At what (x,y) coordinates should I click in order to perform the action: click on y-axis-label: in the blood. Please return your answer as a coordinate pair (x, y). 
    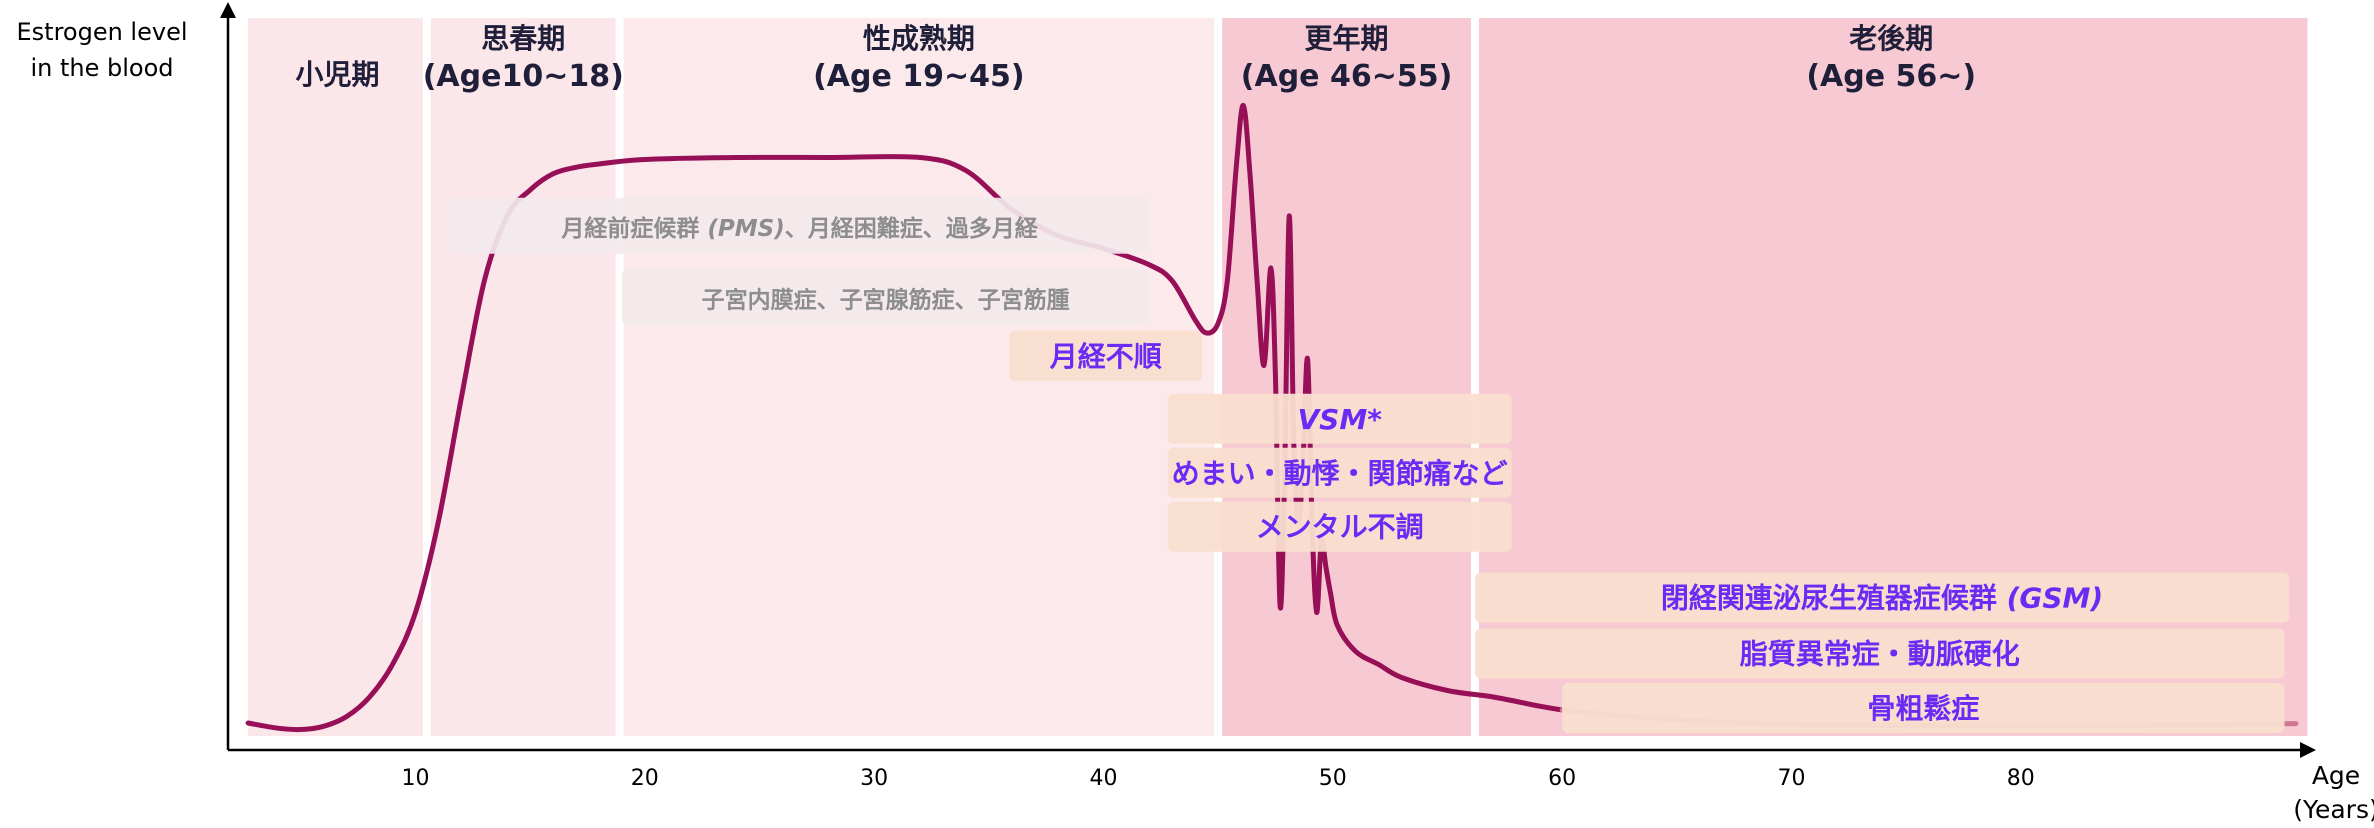
    Looking at the image, I should click on (101, 68).